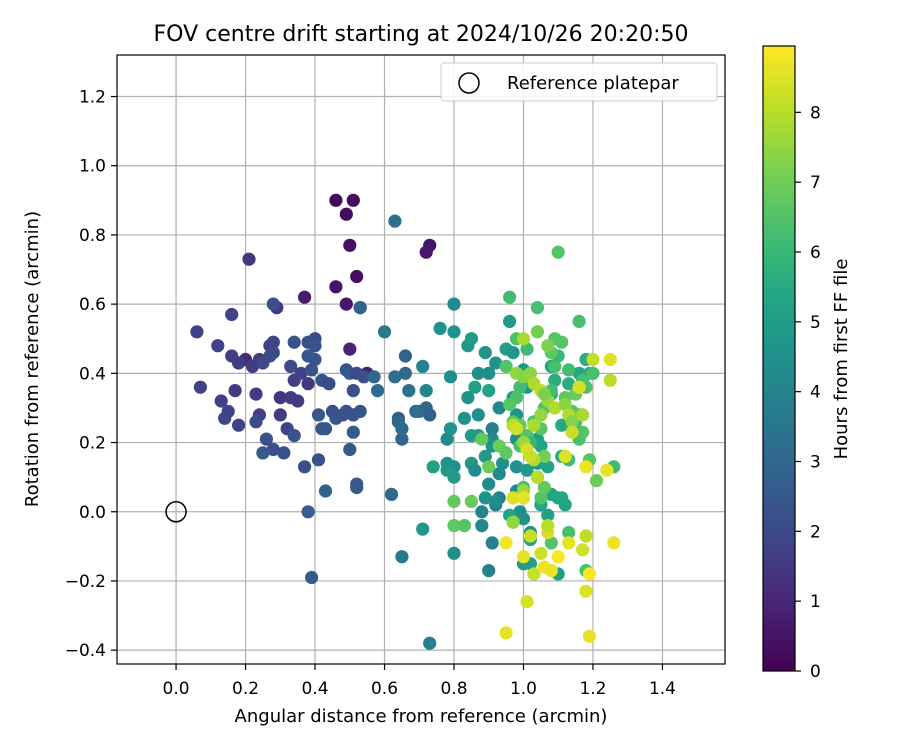 This screenshot has width=900, height=754. Describe the element at coordinates (523, 689) in the screenshot. I see `x-tick-label: 1.0` at that location.